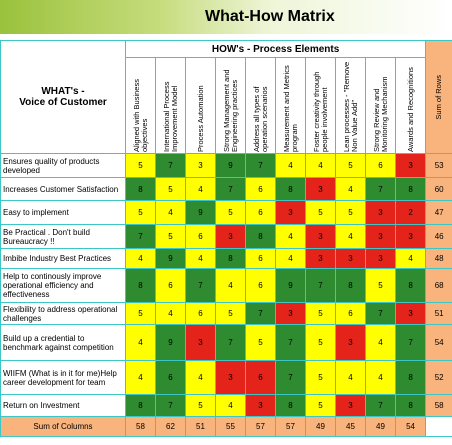 The width and height of the screenshot is (452, 445). Describe the element at coordinates (439, 97) in the screenshot. I see `sum-rows-label: Sum of Rows` at that location.